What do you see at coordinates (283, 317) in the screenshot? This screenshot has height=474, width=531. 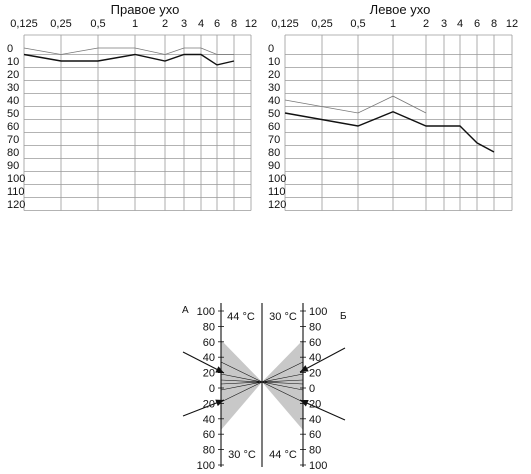 I see `temp-top-right: 30 °C` at bounding box center [283, 317].